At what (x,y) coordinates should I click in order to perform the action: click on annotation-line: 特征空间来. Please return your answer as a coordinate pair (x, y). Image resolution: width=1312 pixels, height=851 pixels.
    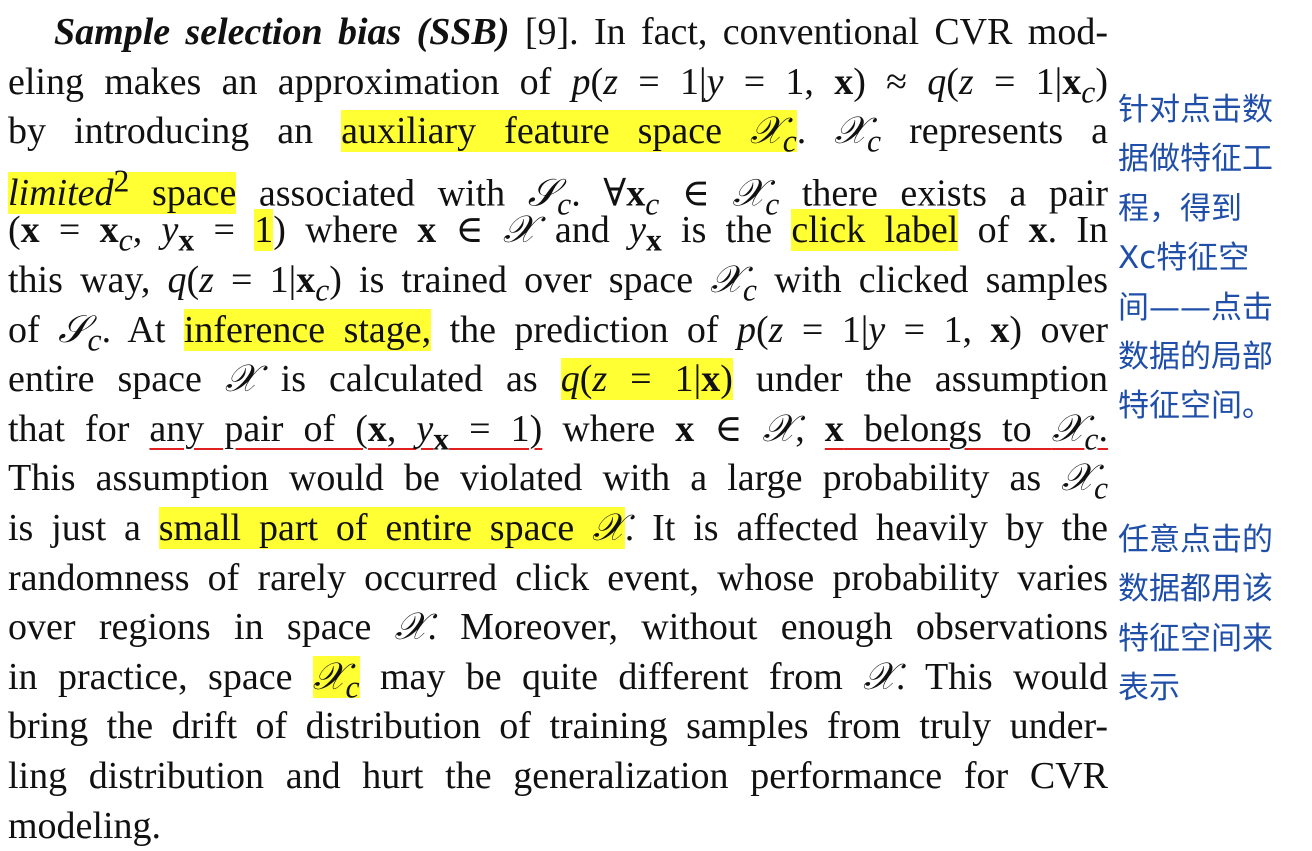
    Looking at the image, I should click on (1213, 639).